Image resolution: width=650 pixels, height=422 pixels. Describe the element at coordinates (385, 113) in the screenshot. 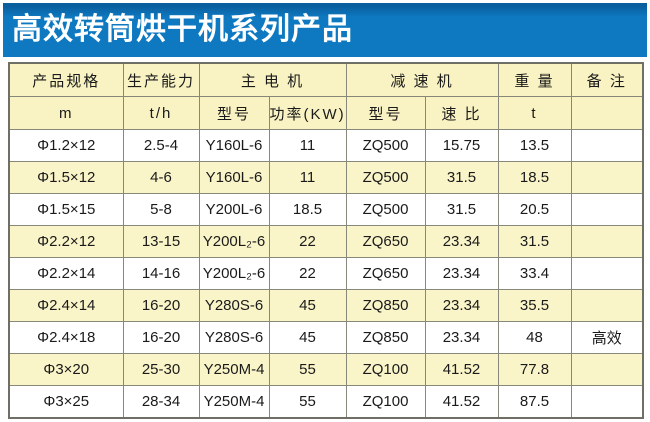

I see `header-reducer-model: 型号` at that location.